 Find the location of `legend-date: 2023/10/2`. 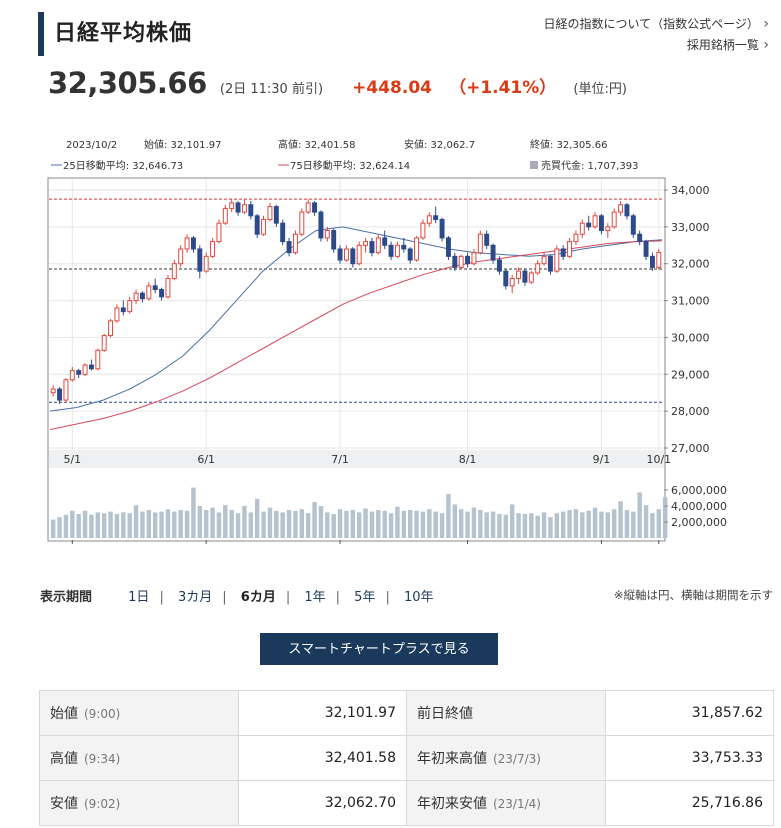

legend-date: 2023/10/2 is located at coordinates (91, 145).